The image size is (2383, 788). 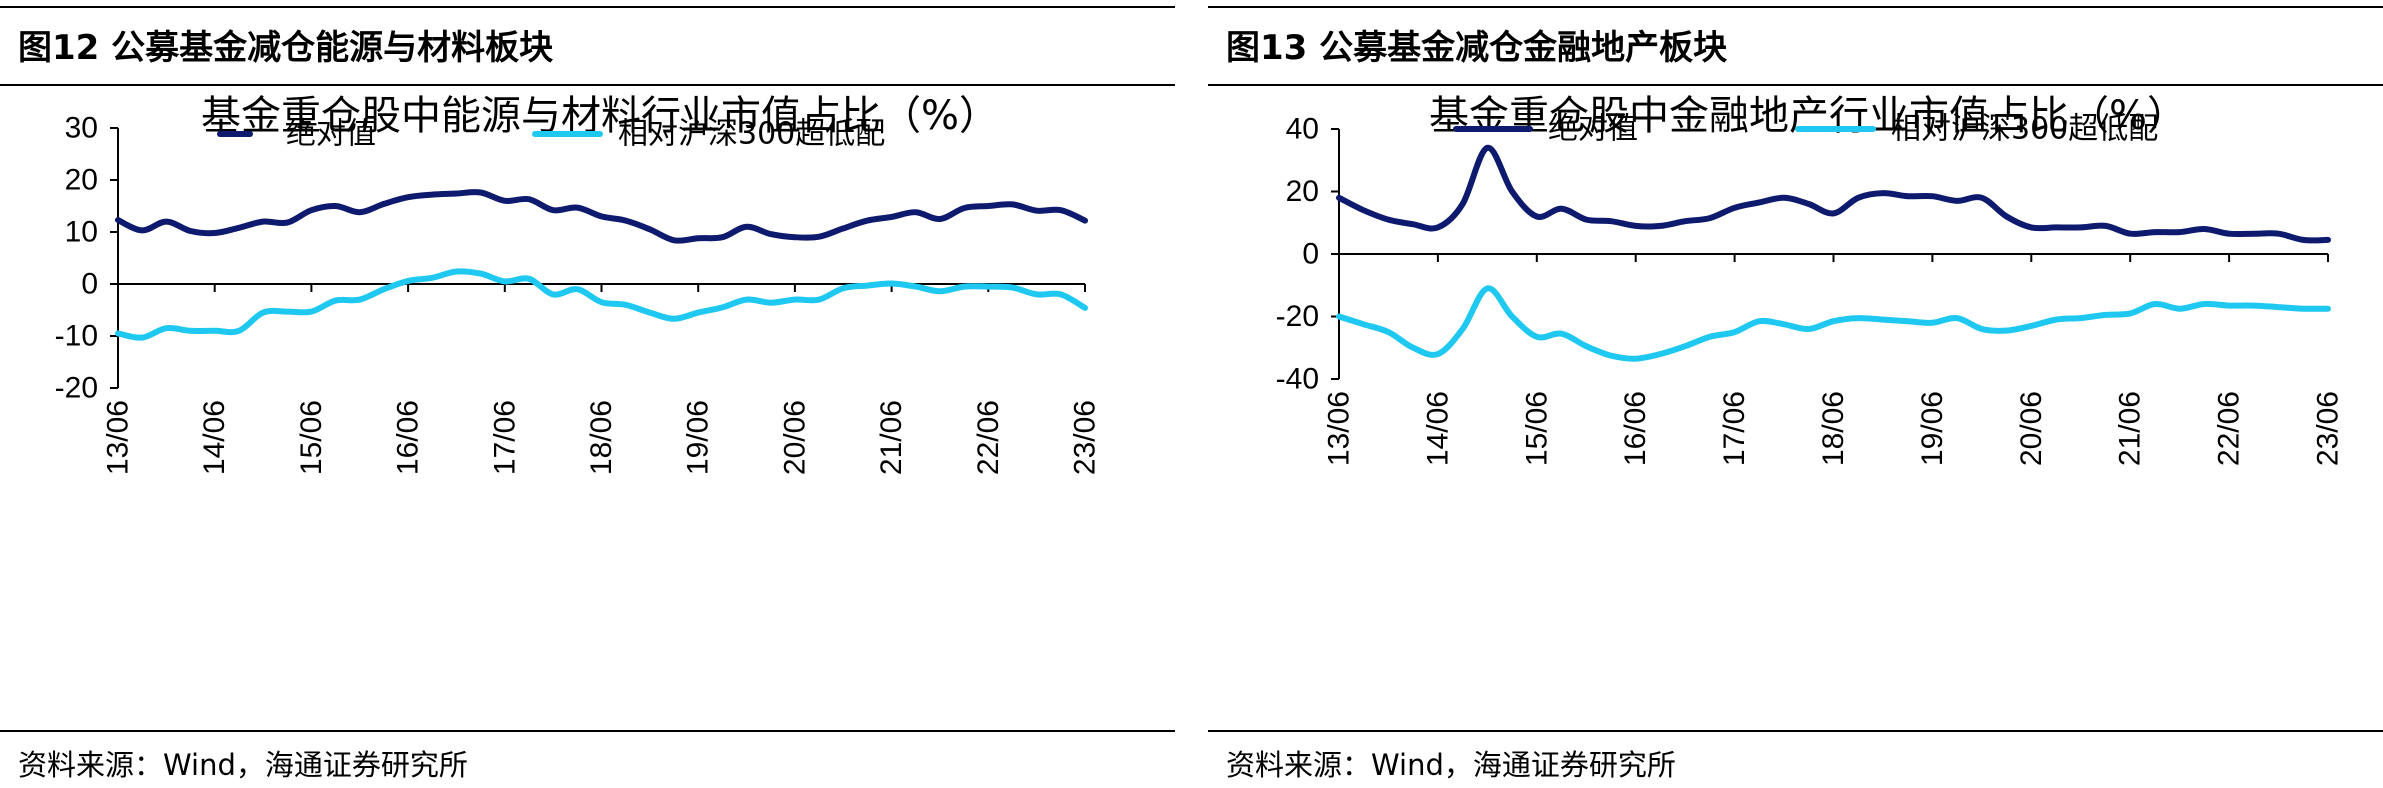 What do you see at coordinates (81, 128) in the screenshot?
I see `y-tick-label: 30` at bounding box center [81, 128].